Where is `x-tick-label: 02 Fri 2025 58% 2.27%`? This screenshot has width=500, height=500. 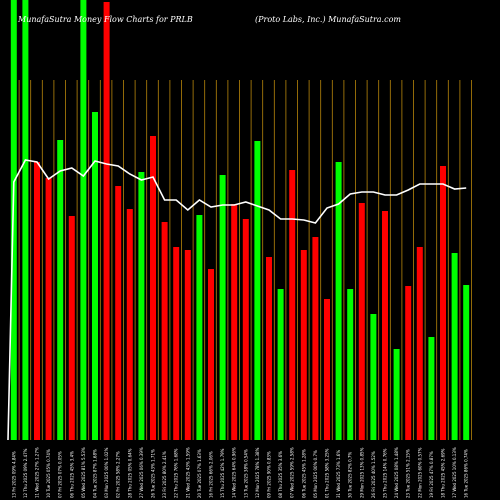
x-tick-label: 02 Fri 2025 58% 2.27% is located at coordinates (118, 474).